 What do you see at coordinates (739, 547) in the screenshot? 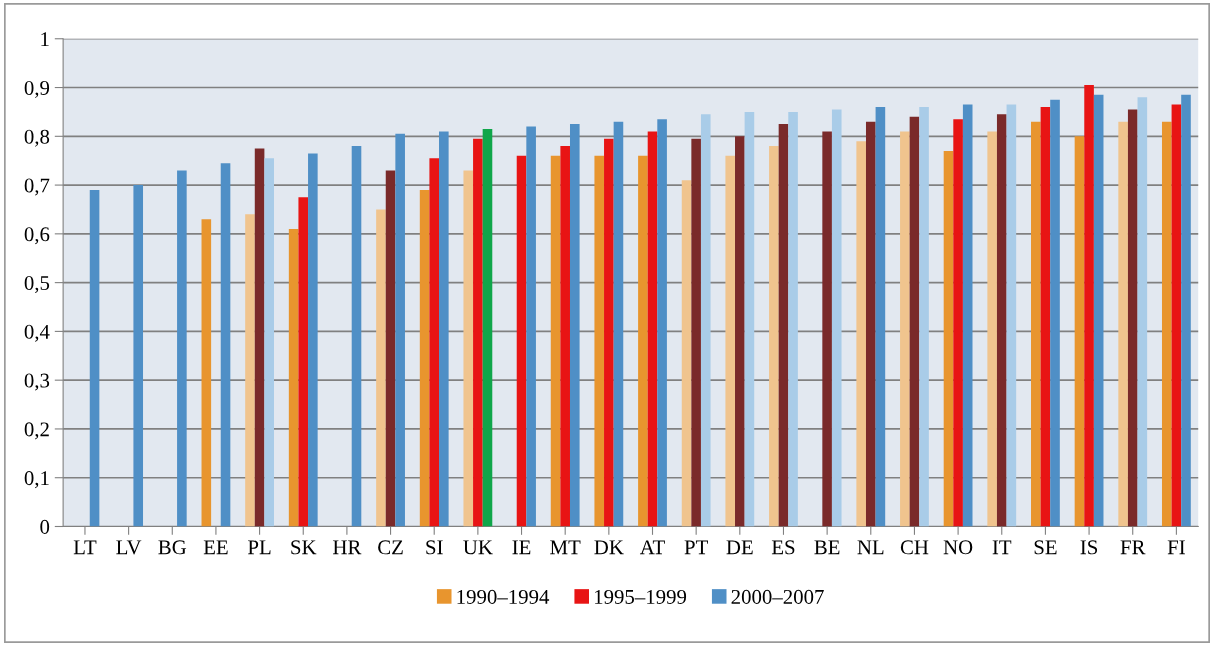
I see `x-tick-label: DE` at bounding box center [739, 547].